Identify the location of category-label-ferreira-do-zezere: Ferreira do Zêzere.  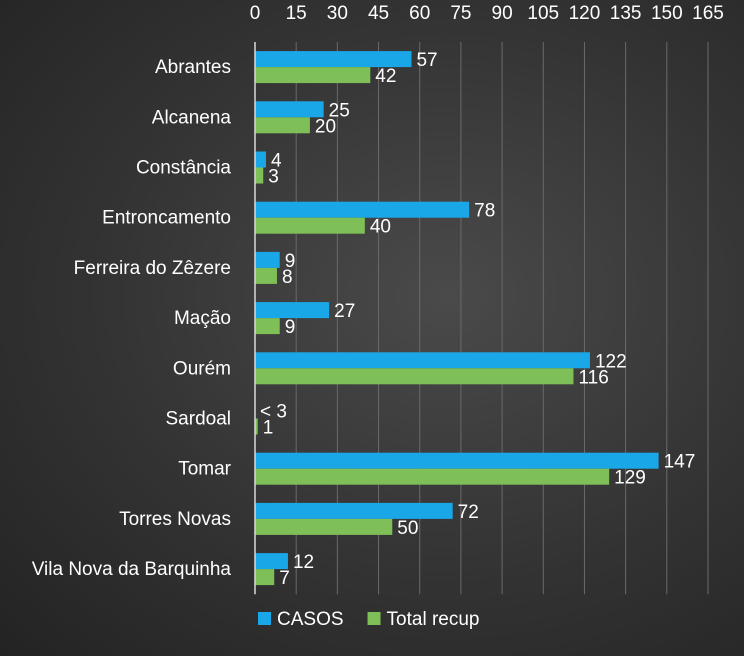
(152, 268).